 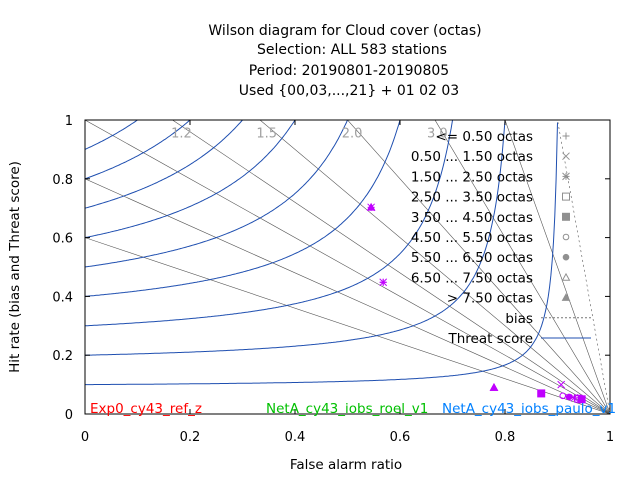 I want to click on x-tick-label: 0, so click(x=85, y=437).